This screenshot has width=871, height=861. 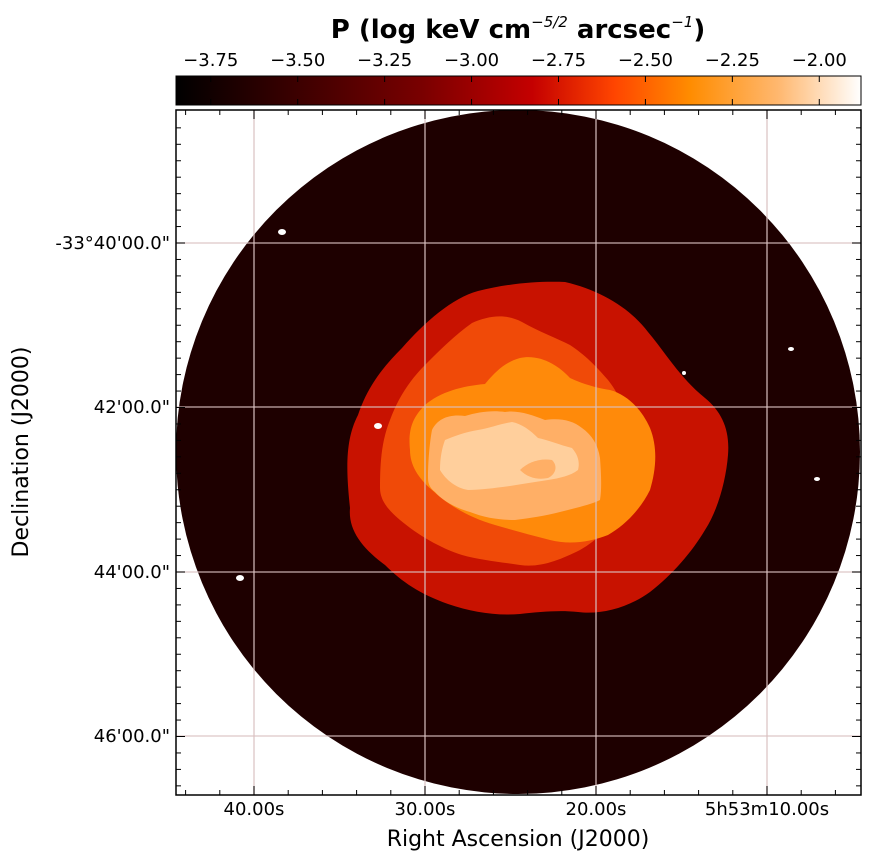 I want to click on colorbar-title-main: P (log keV cm, so click(x=431, y=30).